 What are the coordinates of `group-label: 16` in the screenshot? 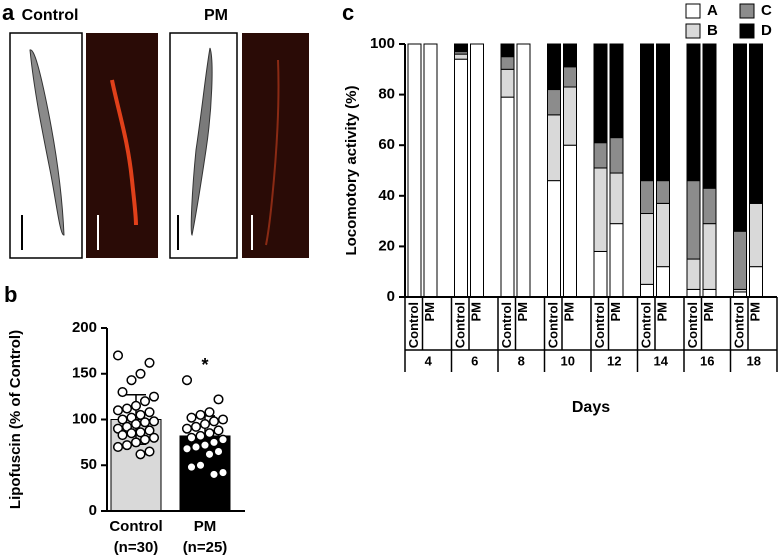 It's located at (707, 360).